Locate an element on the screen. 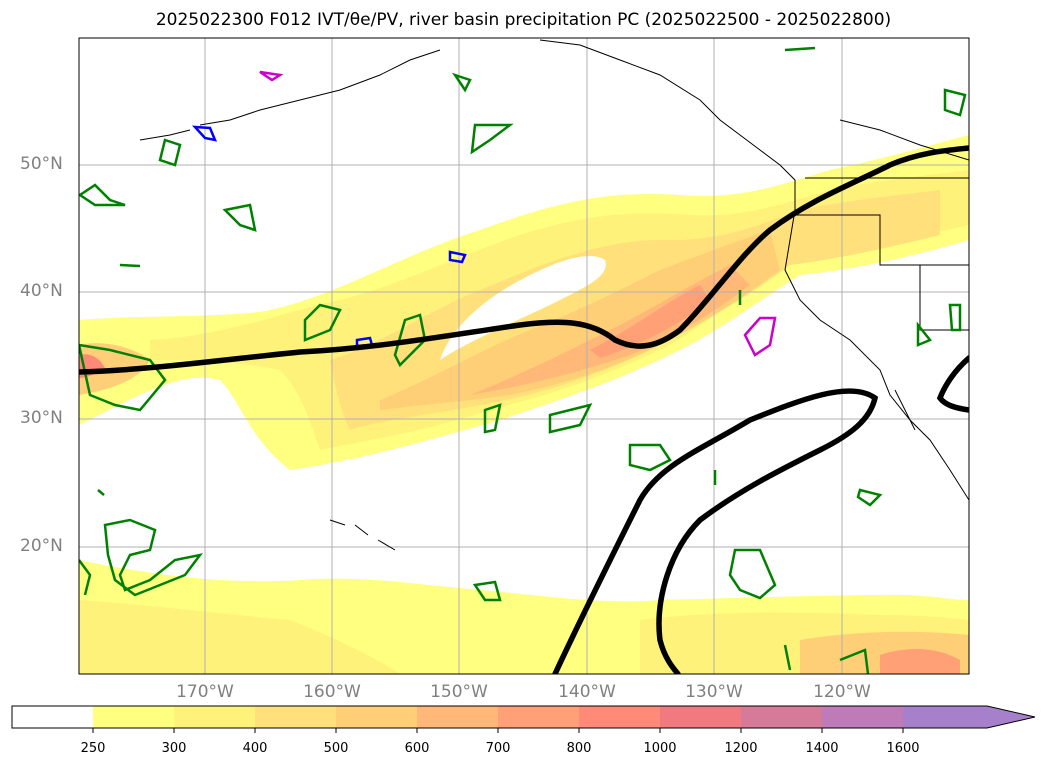 The image size is (1047, 767). colorbar-label-1200: 1200 is located at coordinates (741, 748).